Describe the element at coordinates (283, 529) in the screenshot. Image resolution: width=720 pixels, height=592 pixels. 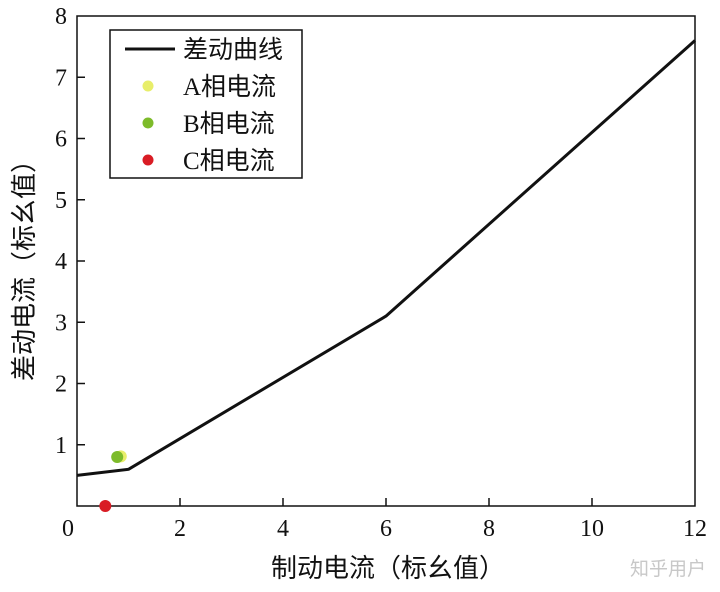
I see `x-tick-label: 4` at that location.